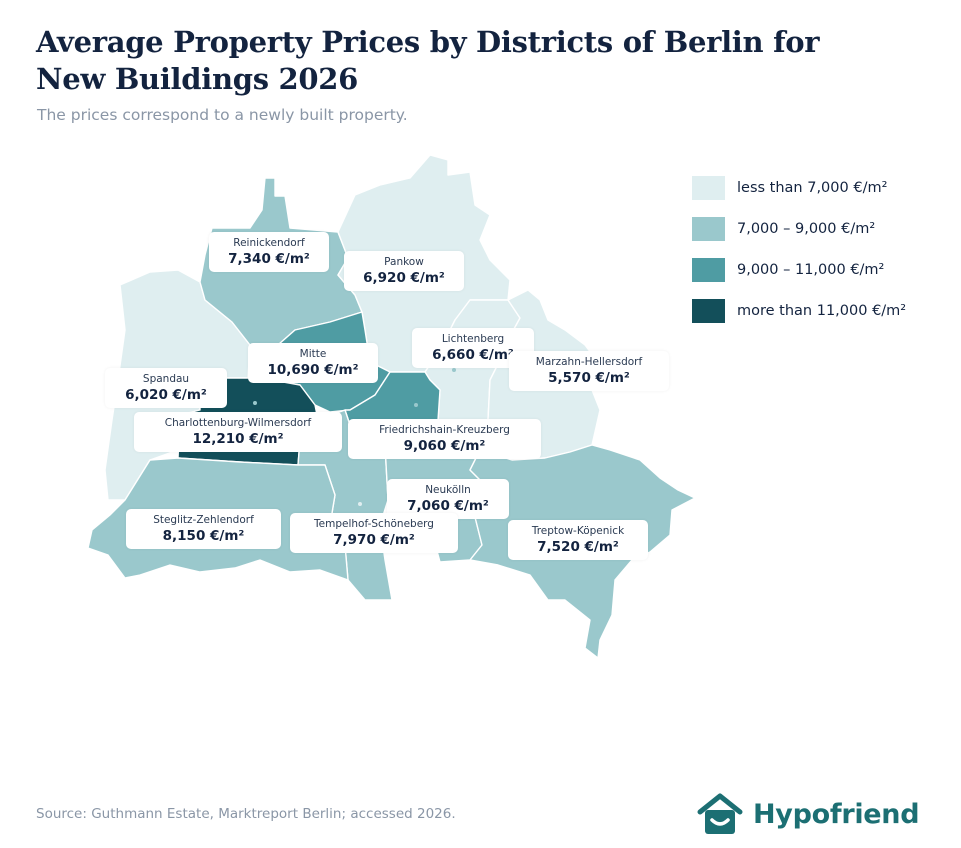 The image size is (961, 848). Describe the element at coordinates (444, 446) in the screenshot. I see `district-price: 9,060 €/m²` at that location.